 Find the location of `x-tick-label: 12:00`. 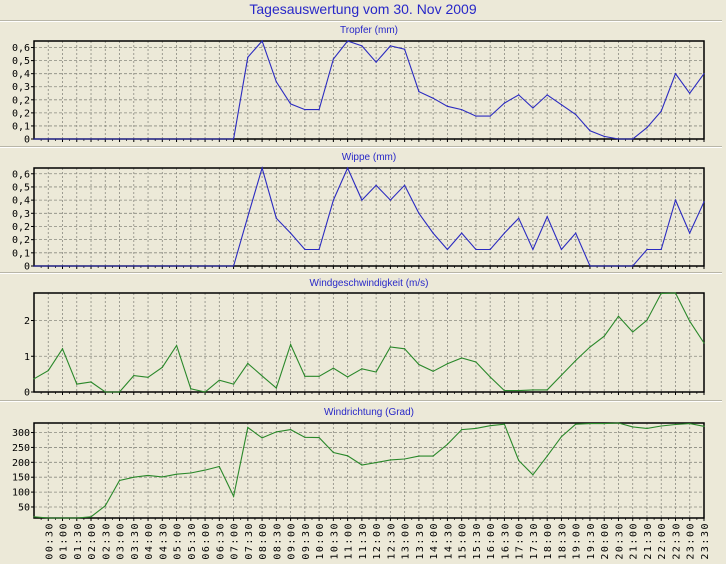

x-tick-label: 12:00 is located at coordinates (377, 541).